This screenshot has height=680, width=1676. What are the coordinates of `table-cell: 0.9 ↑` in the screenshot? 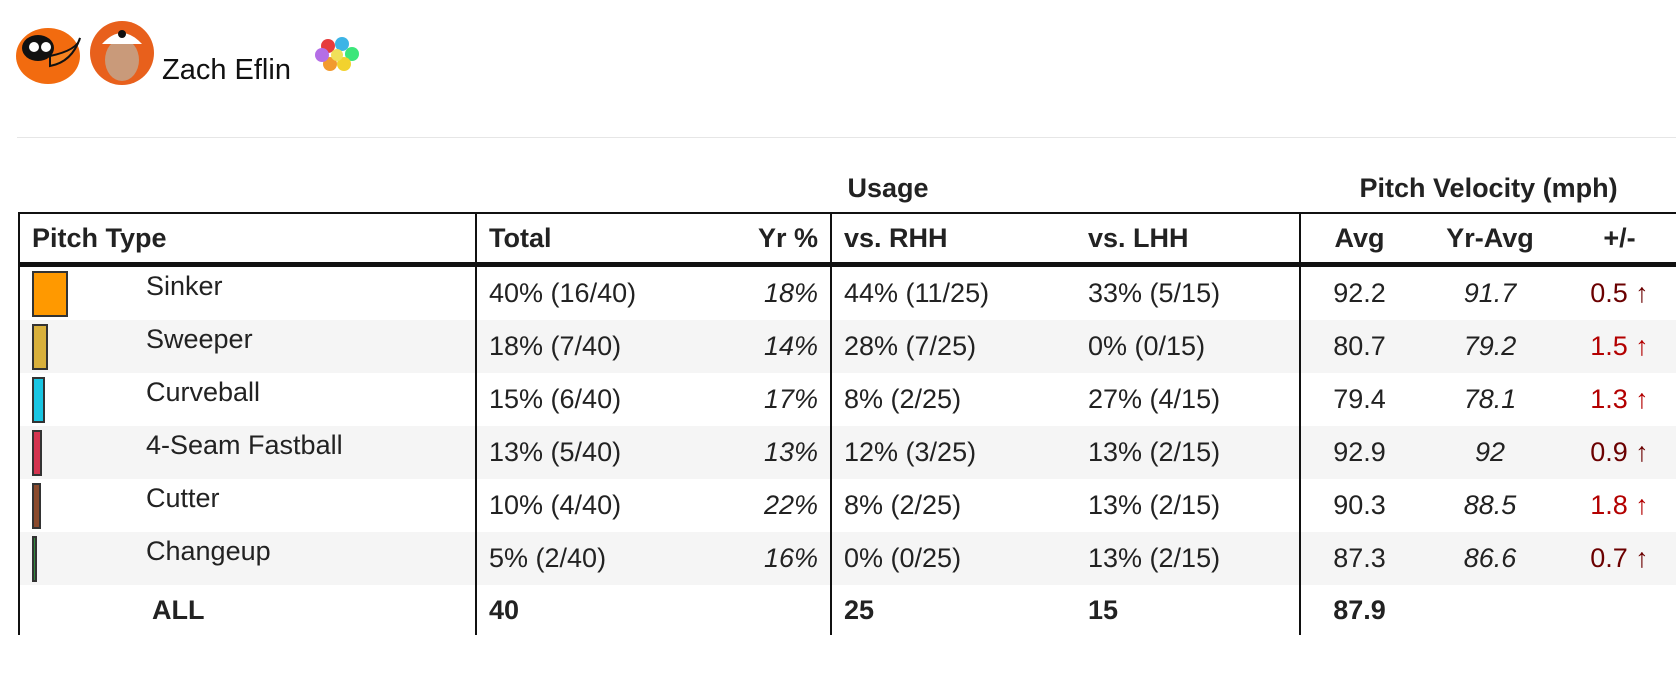 It's located at (1619, 452).